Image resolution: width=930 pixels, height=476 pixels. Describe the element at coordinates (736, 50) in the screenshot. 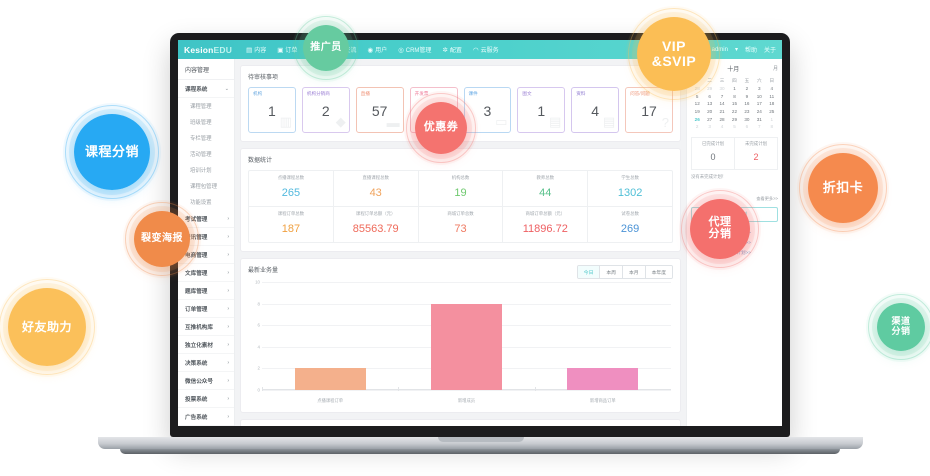

I see `chevron-down-icon: ▾` at that location.